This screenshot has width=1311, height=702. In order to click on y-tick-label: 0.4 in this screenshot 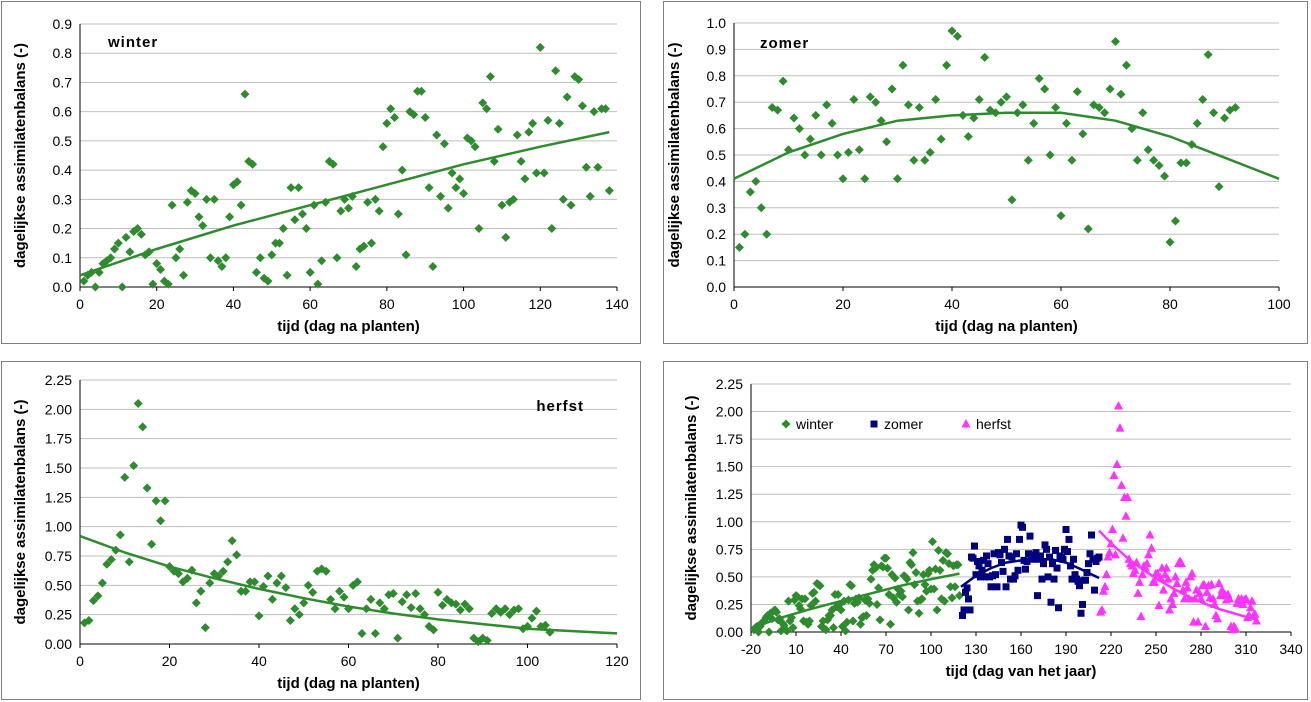, I will do `click(717, 181)`.